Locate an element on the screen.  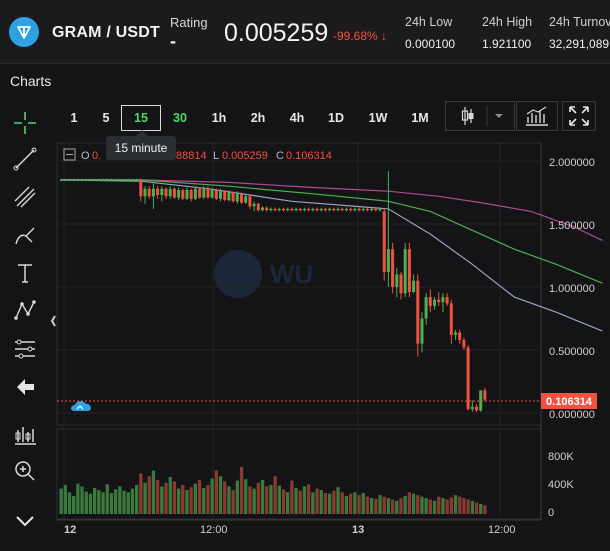
drawing-toolbar is located at coordinates (26, 325).